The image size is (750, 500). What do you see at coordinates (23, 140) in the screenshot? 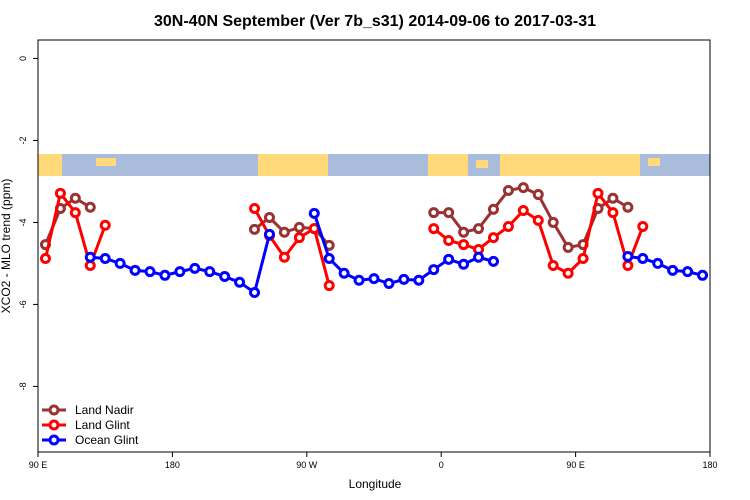
I see `y-tick-label: -2` at bounding box center [23, 140].